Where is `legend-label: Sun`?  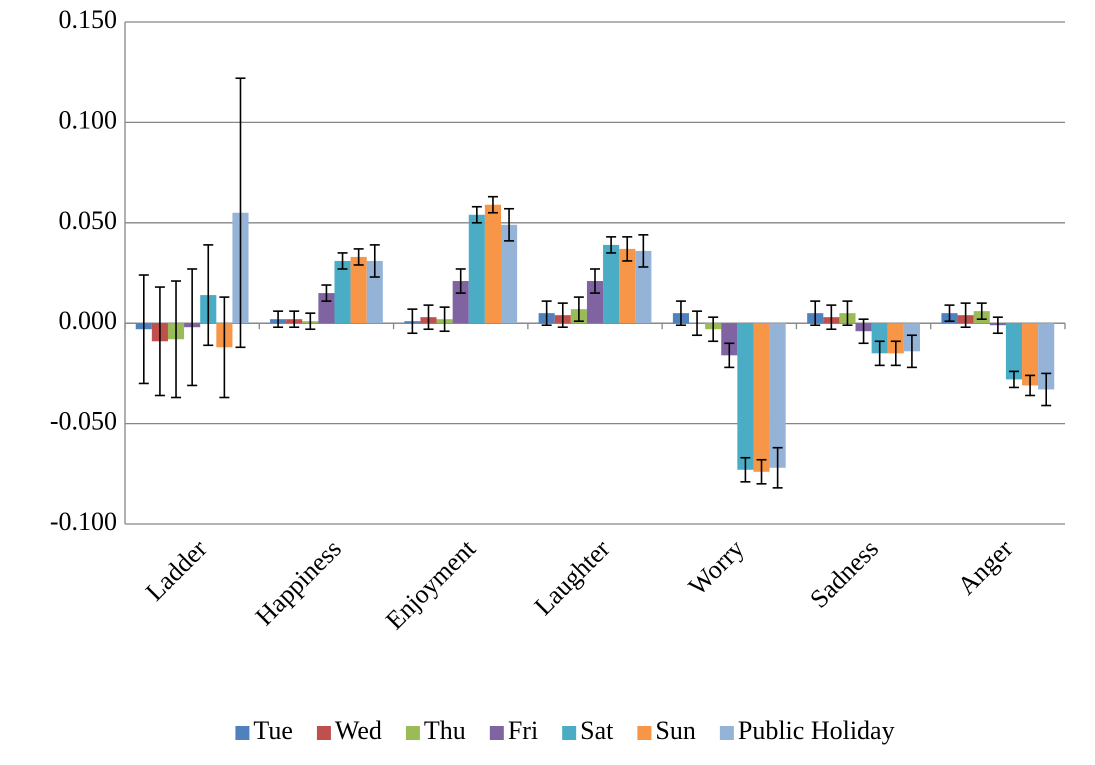 legend-label: Sun is located at coordinates (675, 730).